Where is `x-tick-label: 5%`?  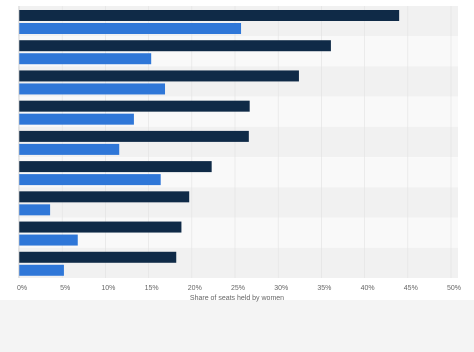
x-tick-label: 5% is located at coordinates (65, 288).